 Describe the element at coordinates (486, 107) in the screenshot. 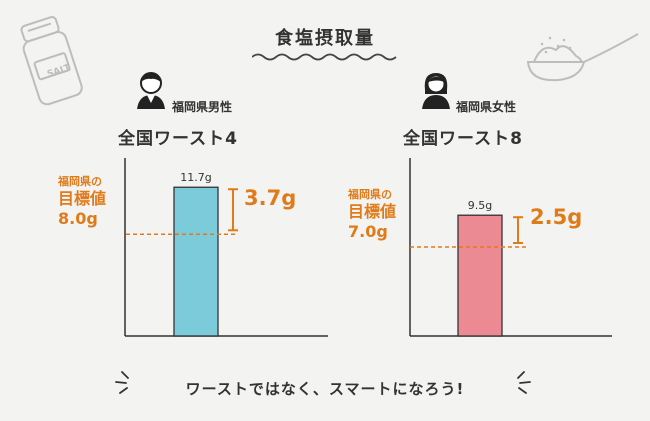

I see `female-person-label: 福岡県女性` at that location.